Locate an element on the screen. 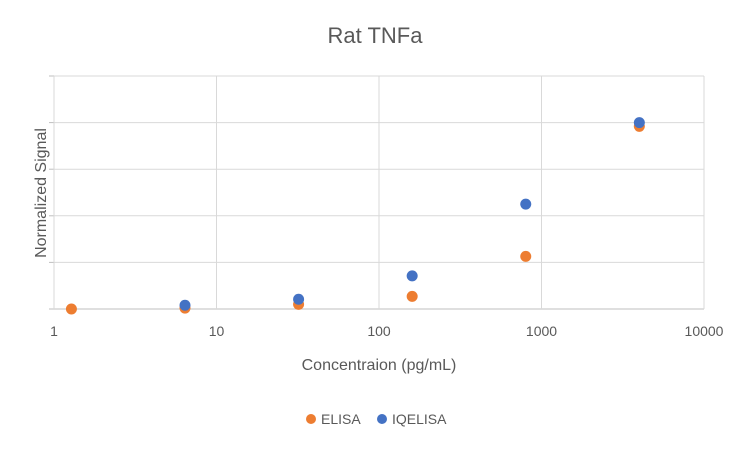 The height and width of the screenshot is (449, 750). y-axis-label: Normalized Signal is located at coordinates (41, 193).